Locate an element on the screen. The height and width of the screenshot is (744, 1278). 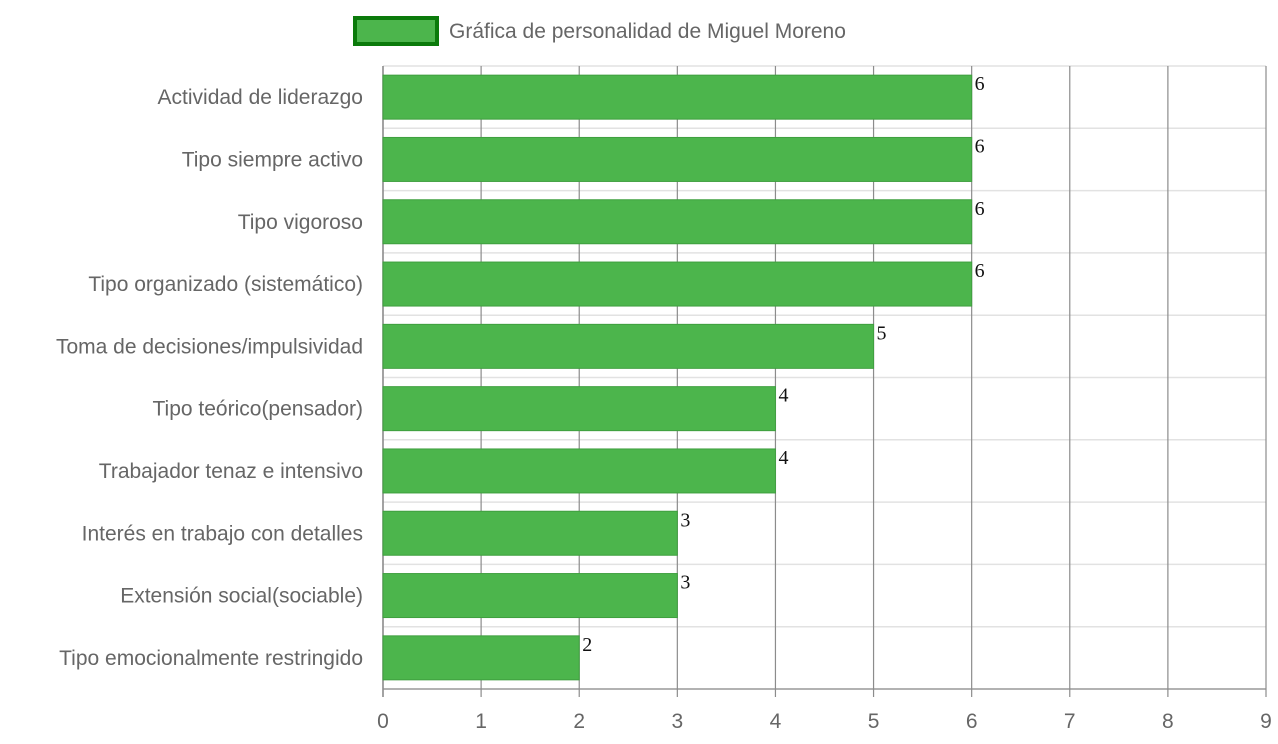
legend: Gráfica de personalidad de Miguel Moreno is located at coordinates (599, 31).